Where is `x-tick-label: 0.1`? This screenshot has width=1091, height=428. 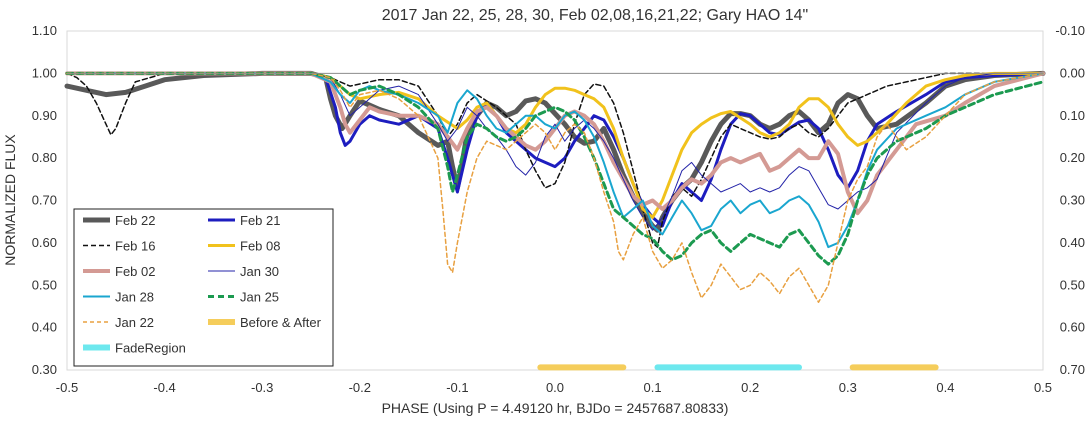
x-tick-label: 0.1 is located at coordinates (653, 387).